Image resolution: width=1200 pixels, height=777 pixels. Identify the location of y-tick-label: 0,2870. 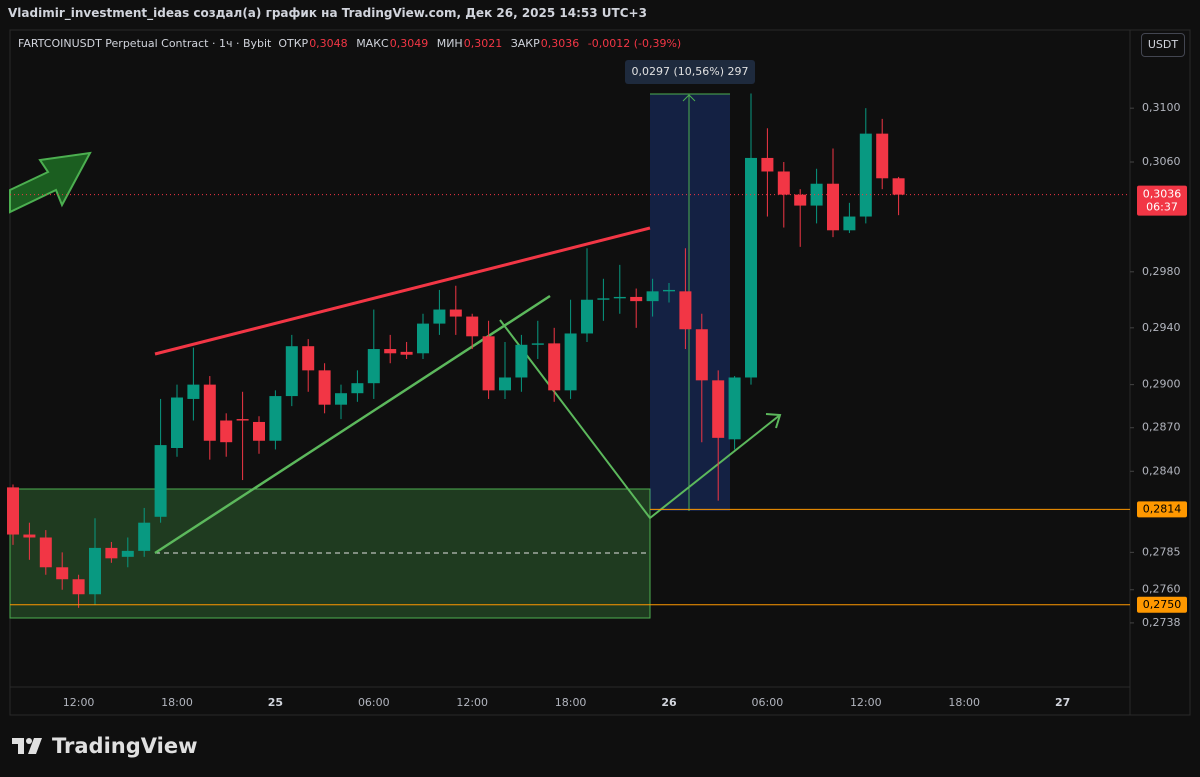
(1161, 427).